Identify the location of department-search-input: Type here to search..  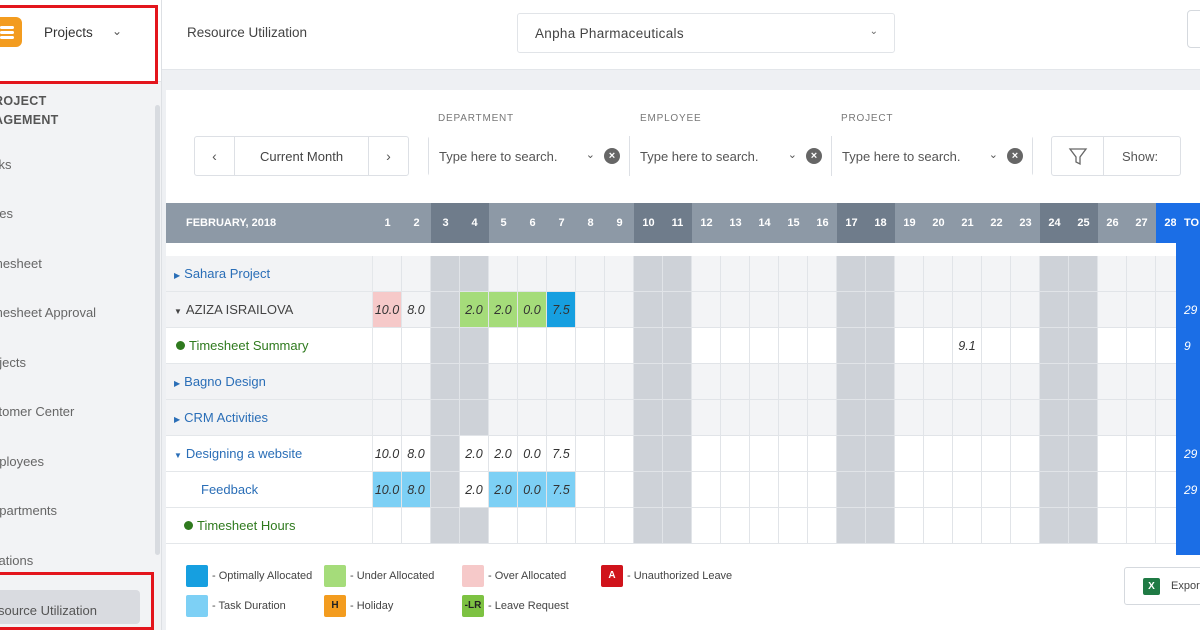
(498, 156).